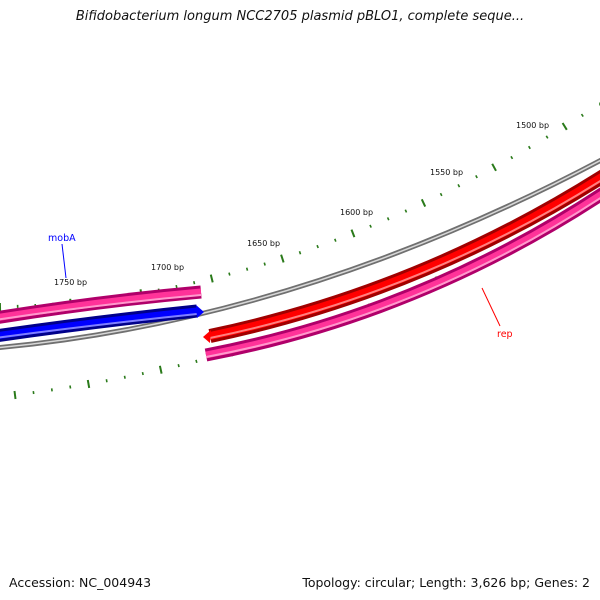  What do you see at coordinates (102, 323) in the screenshot?
I see `cds-mobA` at bounding box center [102, 323].